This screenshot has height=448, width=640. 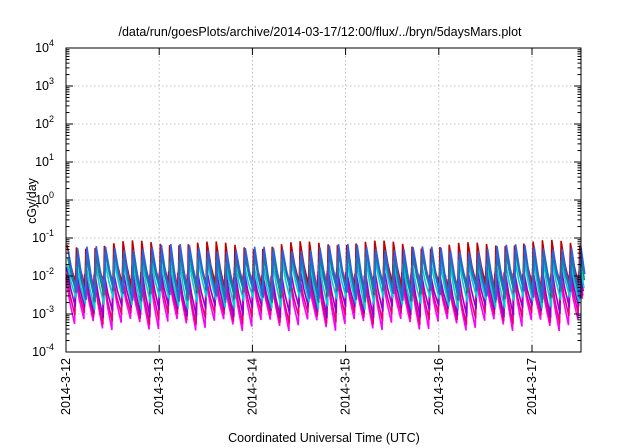 I want to click on y-axis-label: cGy/day, so click(x=32, y=200).